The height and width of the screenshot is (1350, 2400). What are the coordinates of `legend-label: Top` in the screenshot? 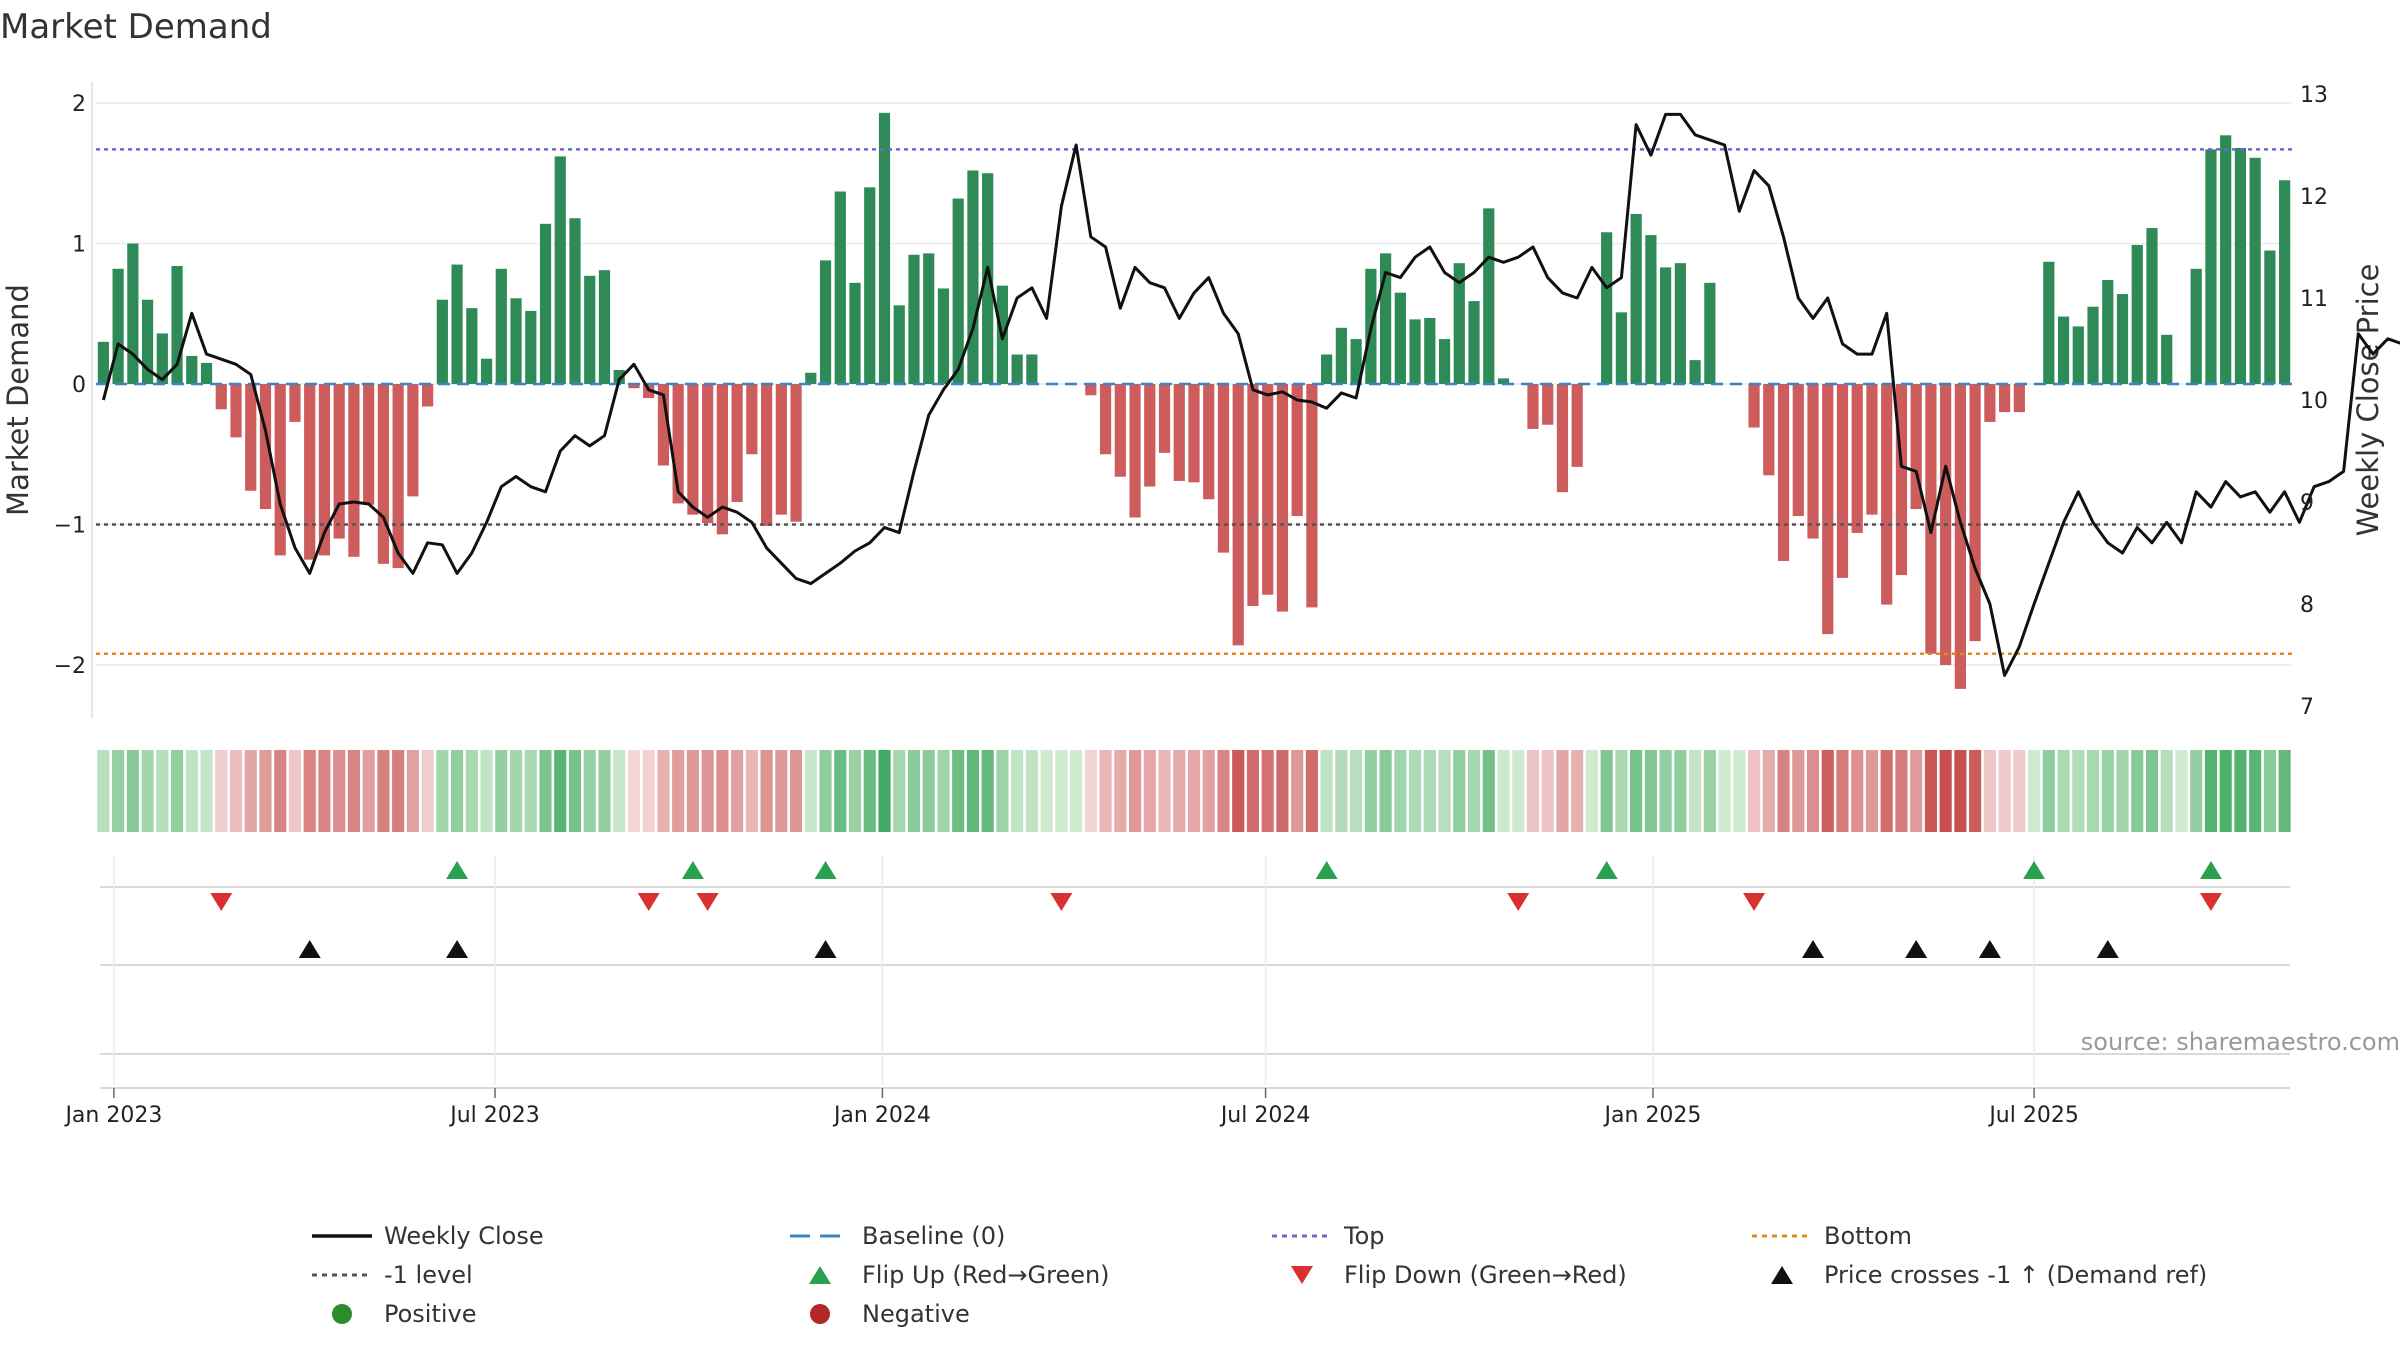 It's located at (1364, 1236).